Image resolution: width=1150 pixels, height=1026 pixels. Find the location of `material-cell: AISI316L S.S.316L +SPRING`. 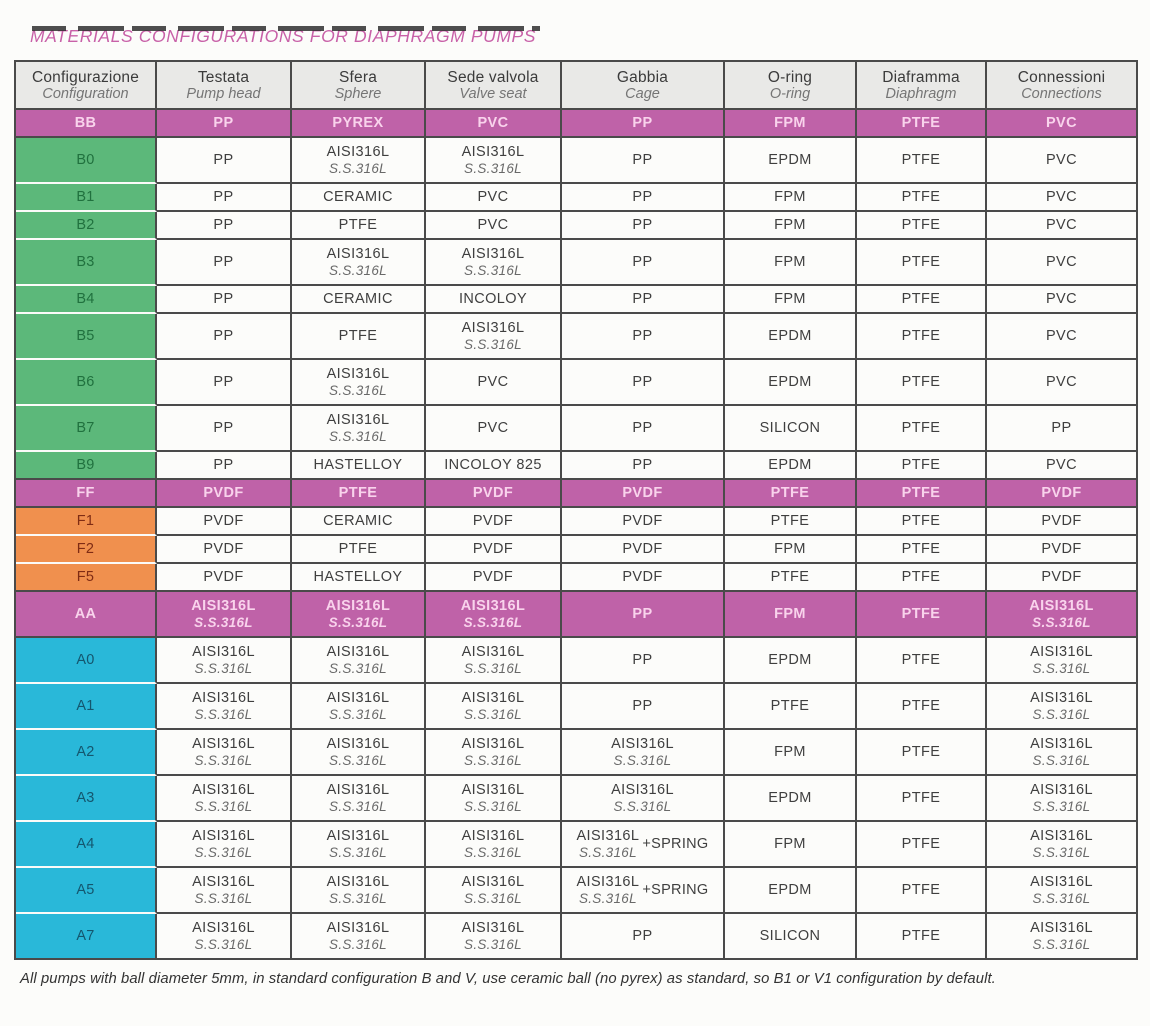

material-cell: AISI316L S.S.316L +SPRING is located at coordinates (643, 845).